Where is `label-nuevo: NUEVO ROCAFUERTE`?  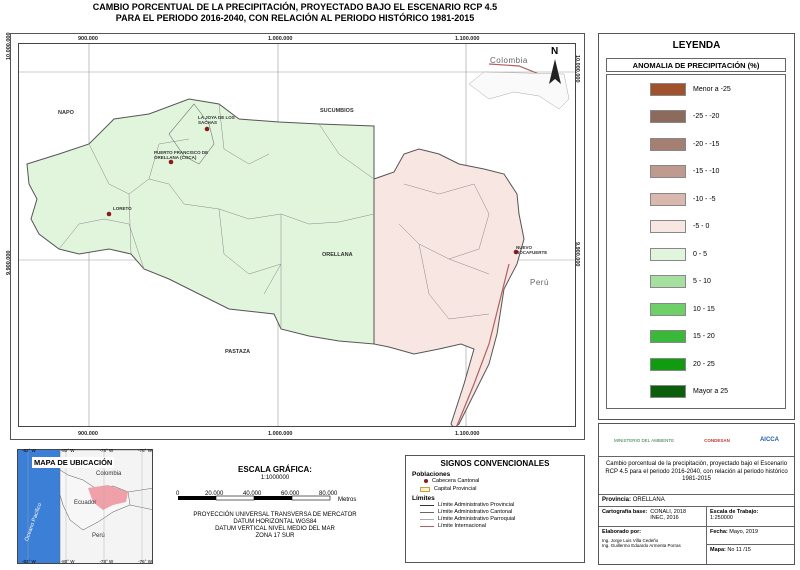 label-nuevo: NUEVO ROCAFUERTE is located at coordinates (532, 250).